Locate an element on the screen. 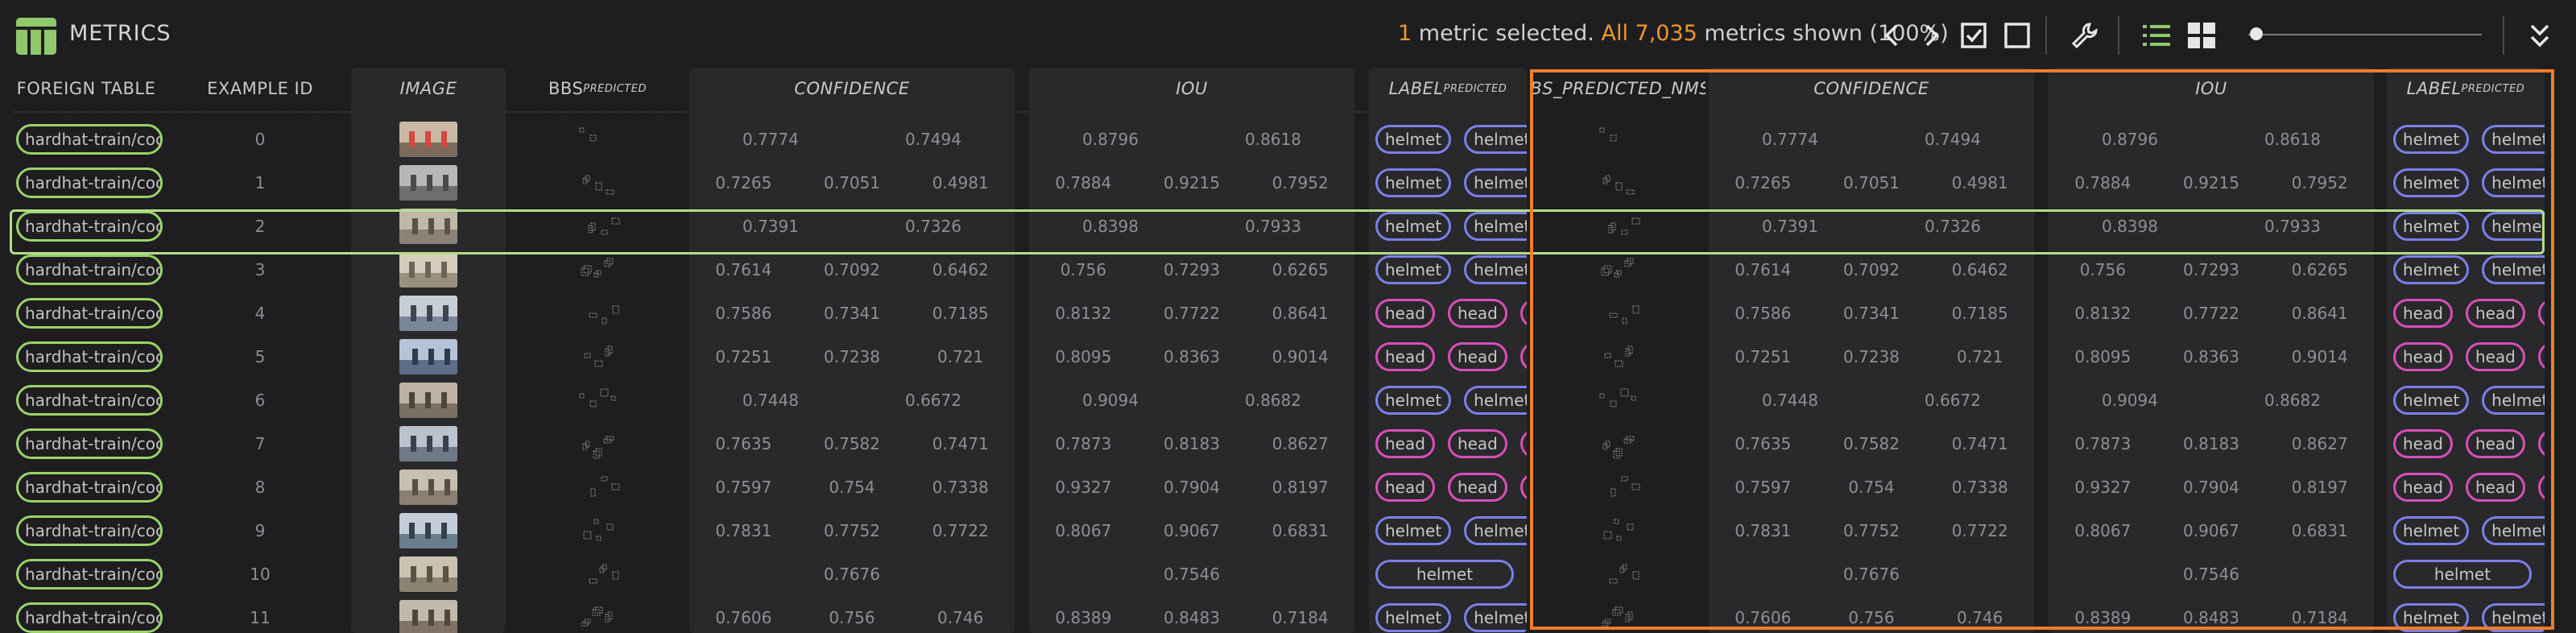 The width and height of the screenshot is (2576, 633). table-cell: 5 is located at coordinates (260, 357).